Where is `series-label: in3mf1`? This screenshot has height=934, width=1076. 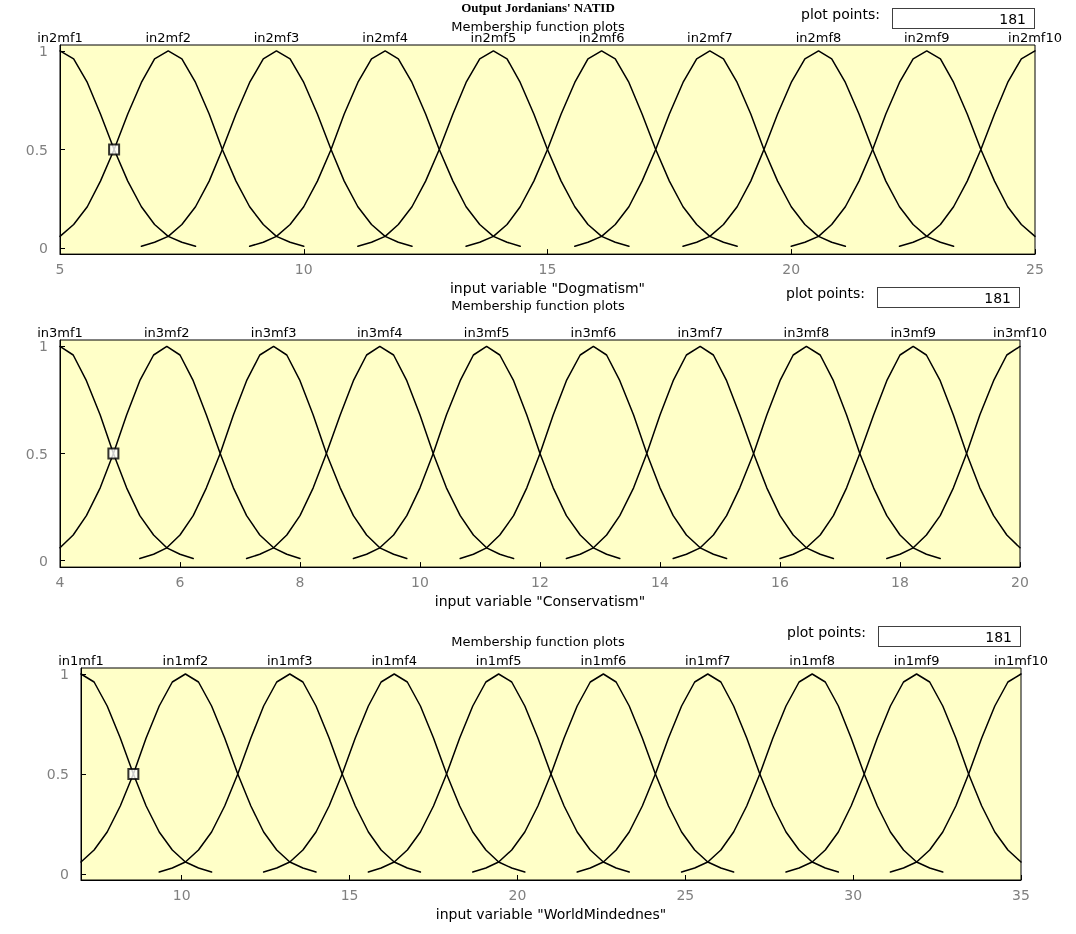 series-label: in3mf1 is located at coordinates (60, 333).